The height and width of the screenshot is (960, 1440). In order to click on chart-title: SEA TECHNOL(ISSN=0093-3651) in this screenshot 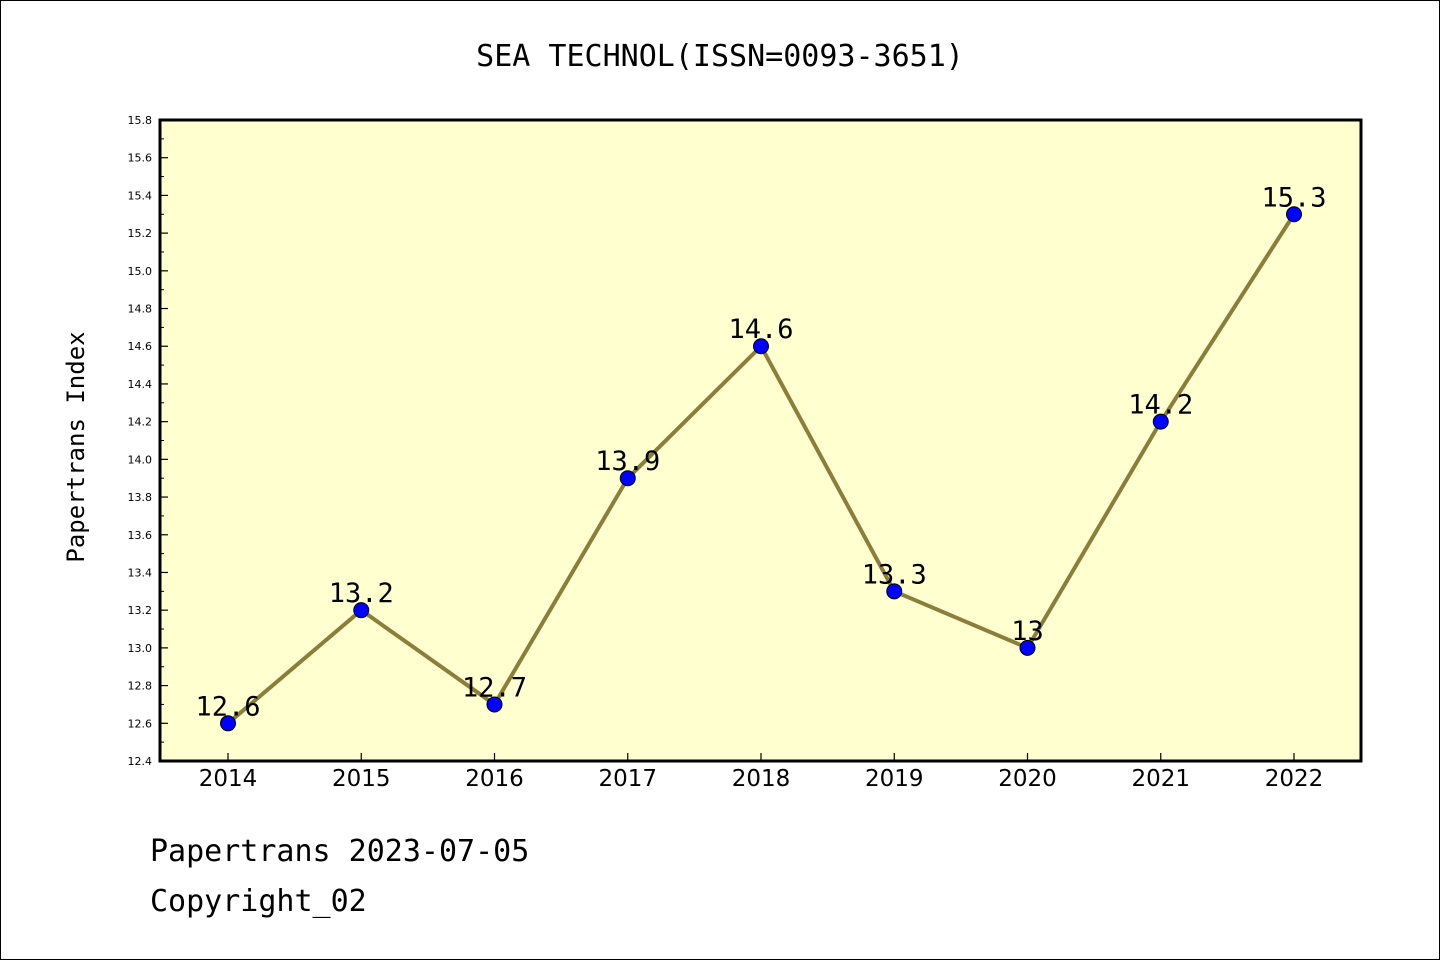, I will do `click(720, 56)`.